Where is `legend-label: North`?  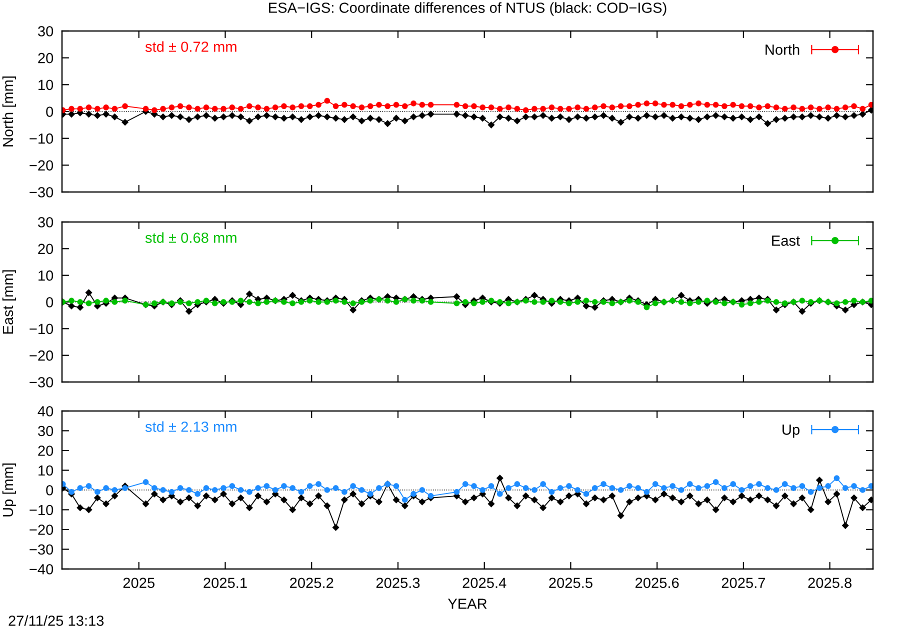 legend-label: North is located at coordinates (783, 49).